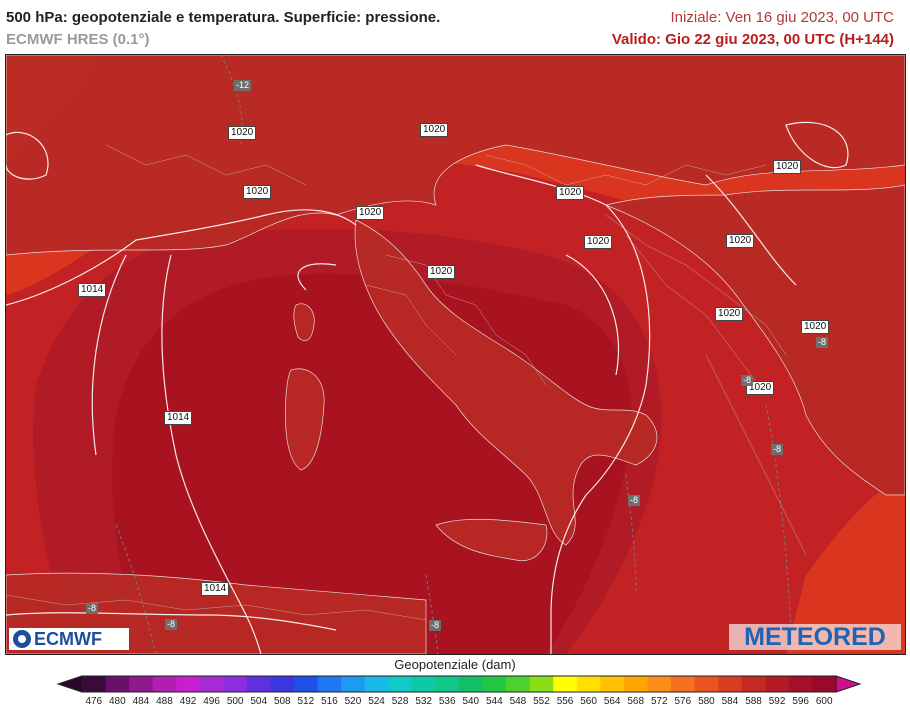  Describe the element at coordinates (423, 701) in the screenshot. I see `colorbar-tick-label: 532` at that location.